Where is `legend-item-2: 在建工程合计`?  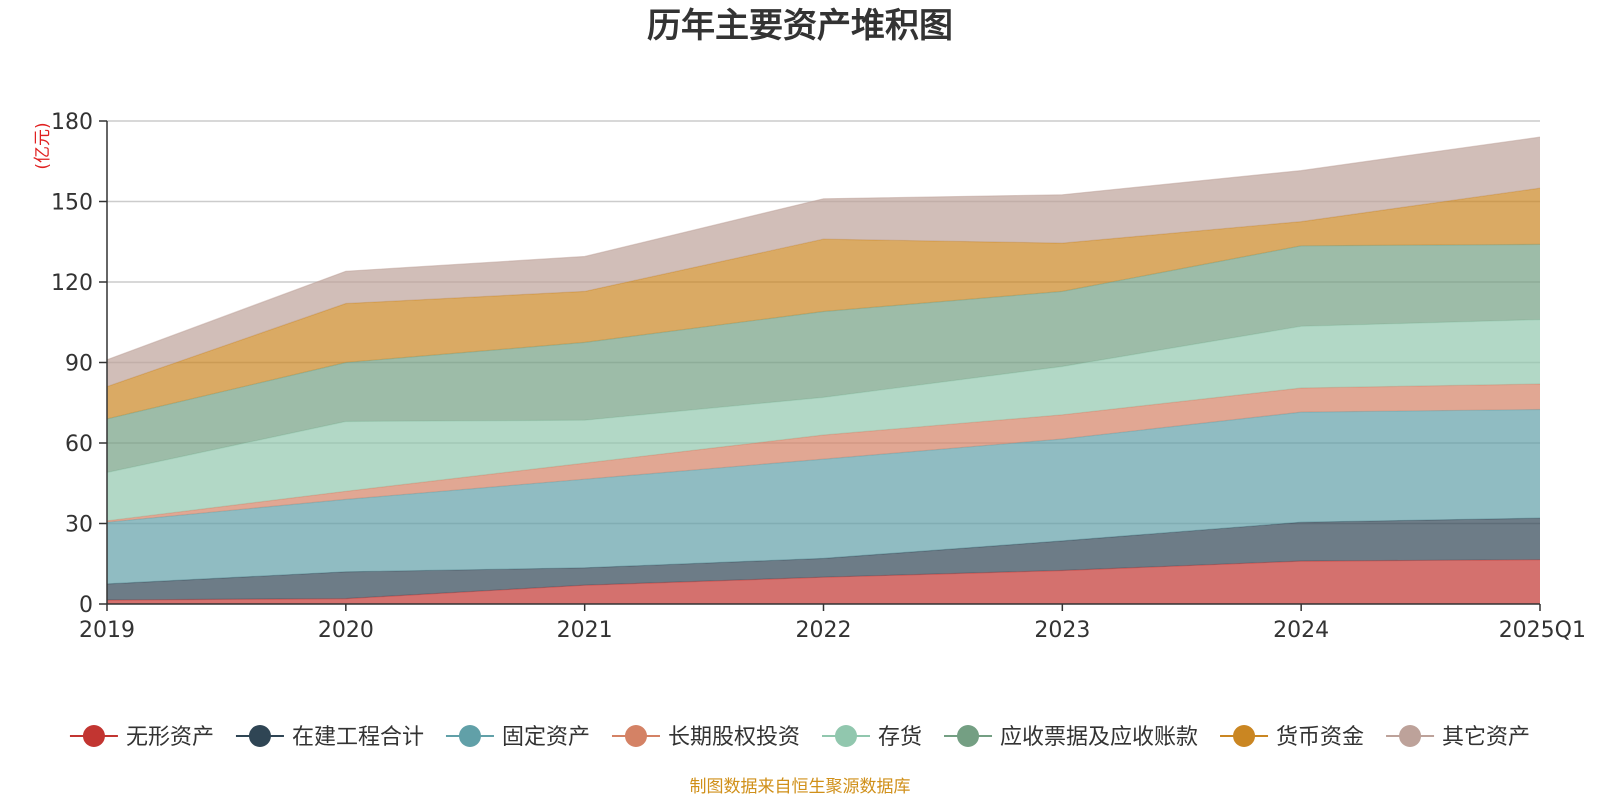
legend-item-2: 在建工程合计 is located at coordinates (329, 737).